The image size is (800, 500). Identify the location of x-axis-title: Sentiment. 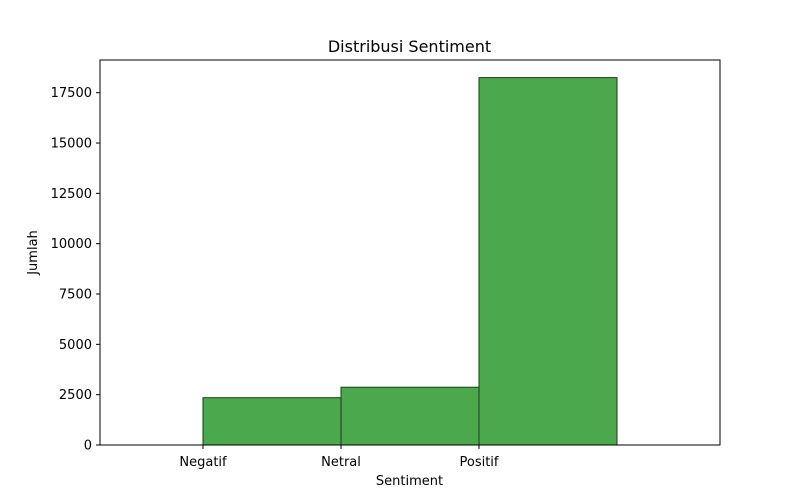
(409, 481).